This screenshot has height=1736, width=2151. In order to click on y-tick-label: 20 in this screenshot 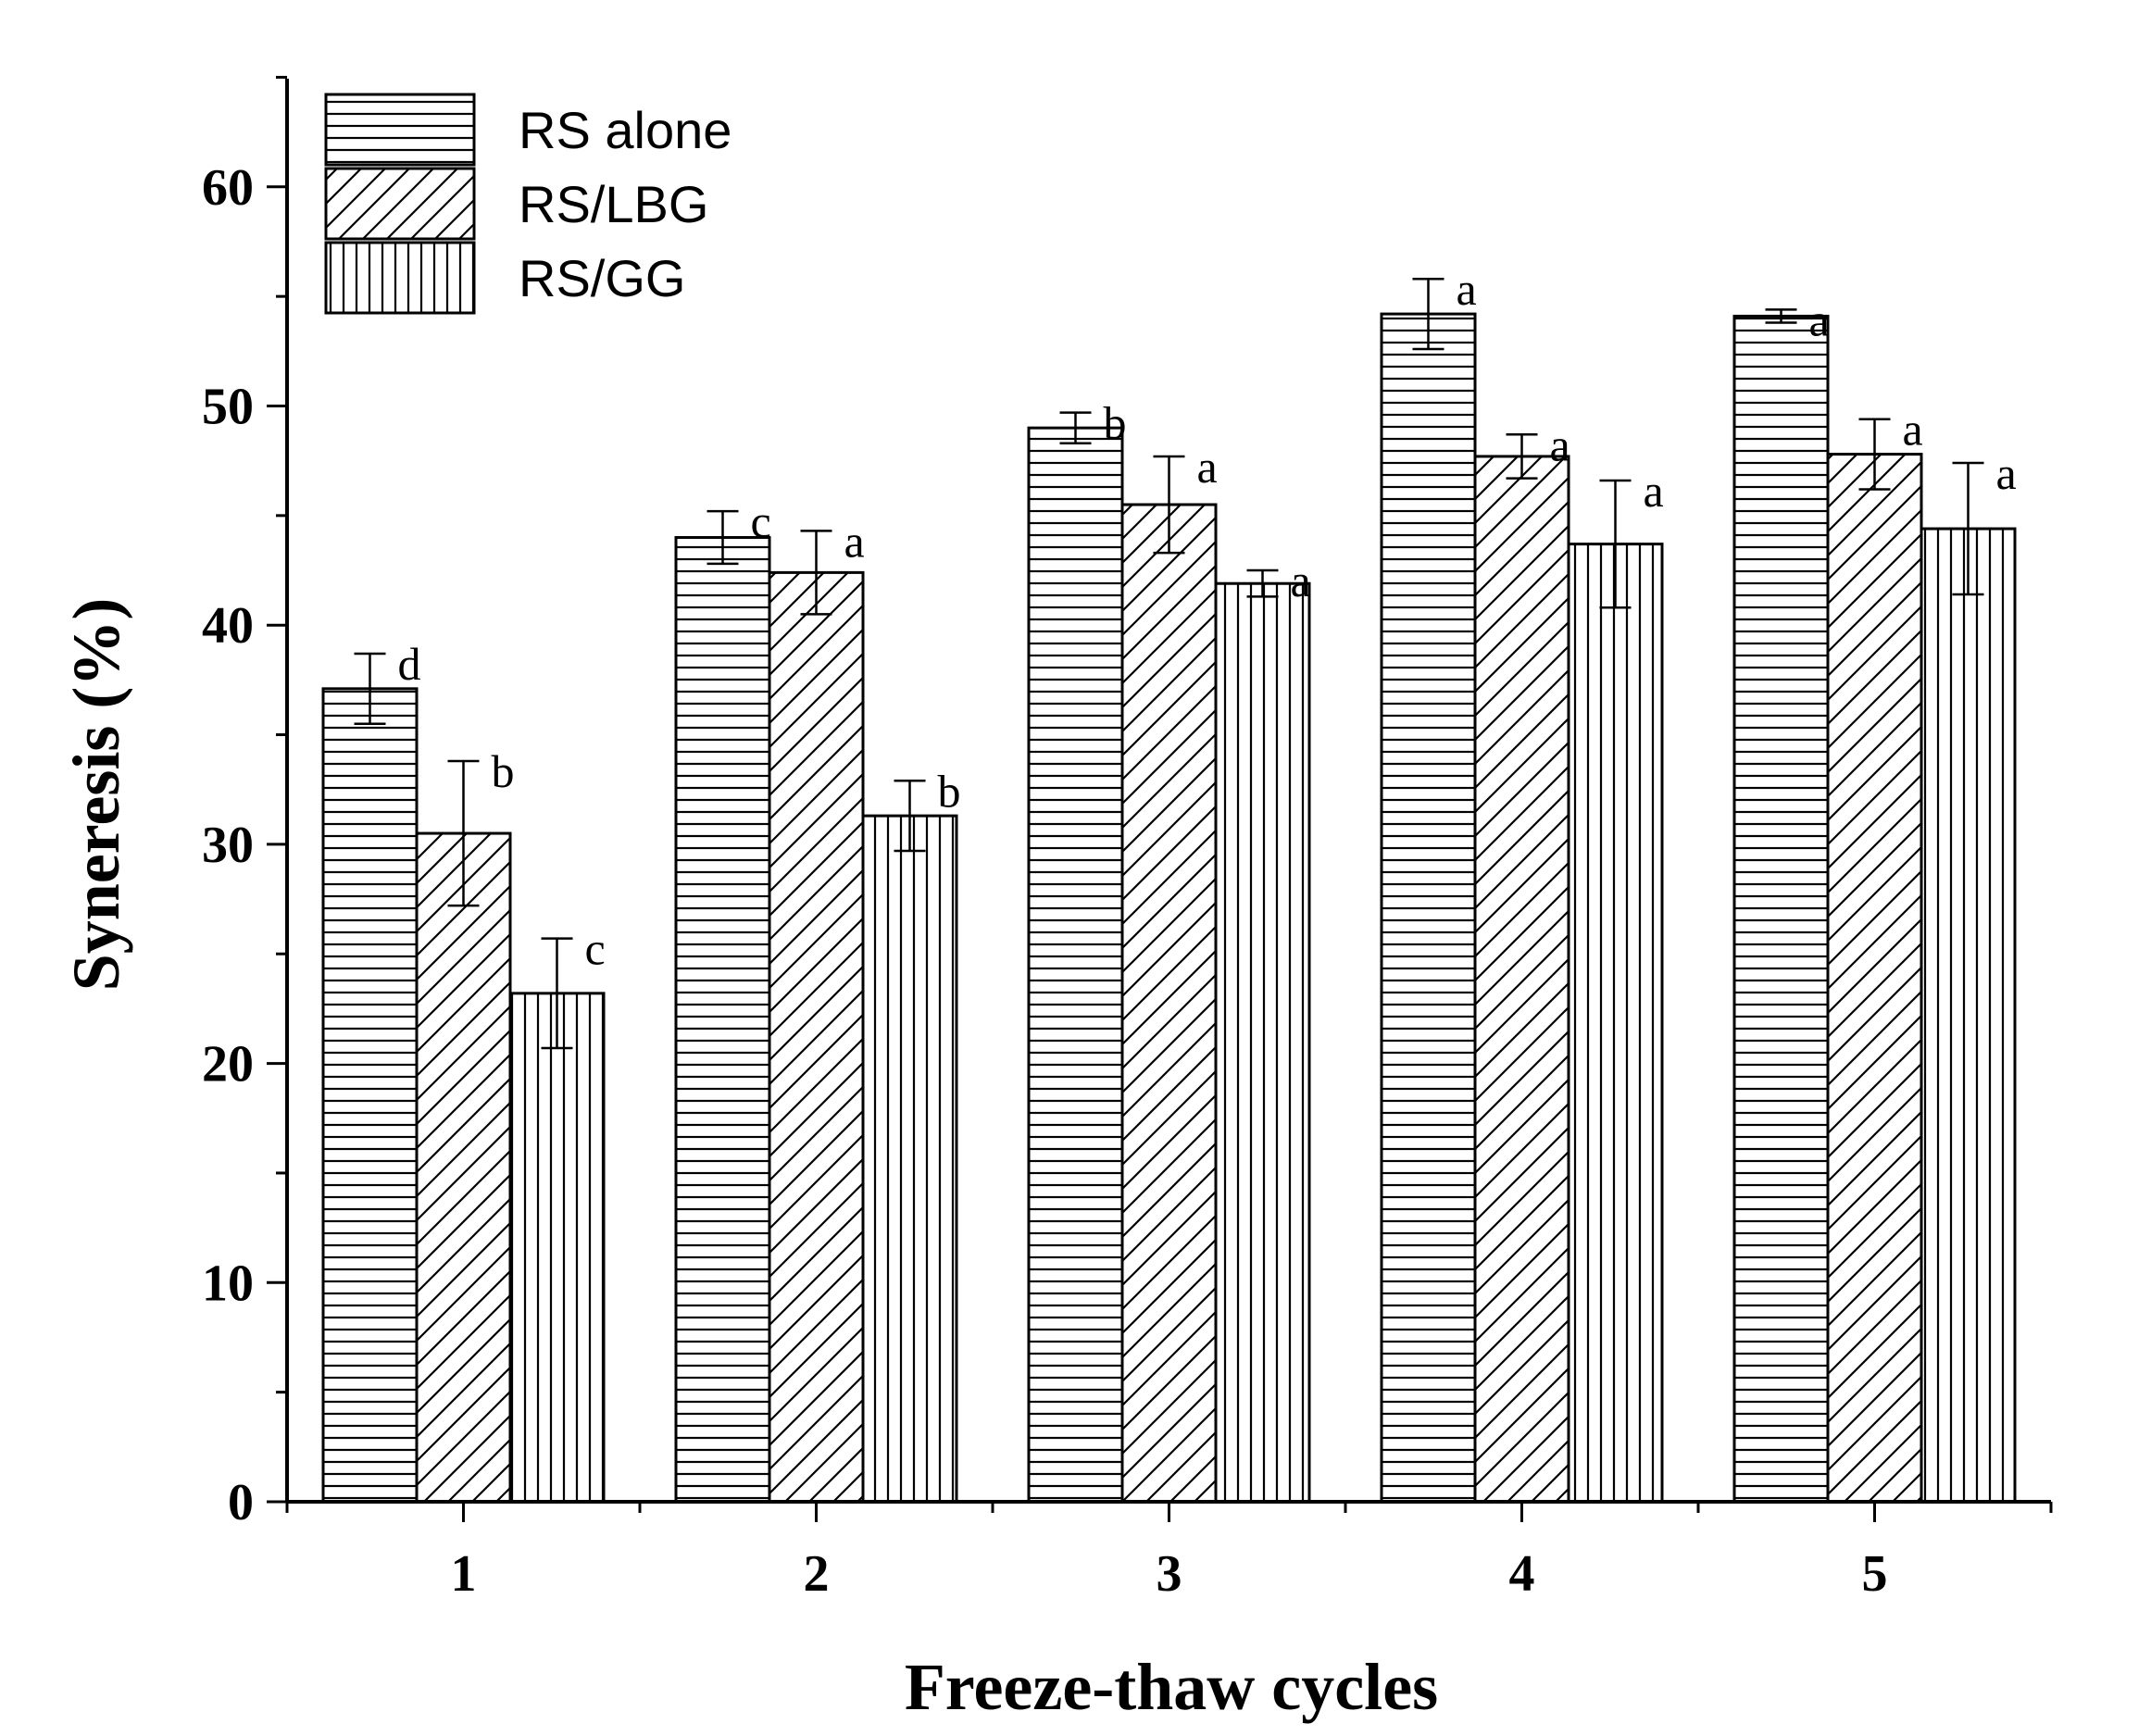, I will do `click(228, 1064)`.